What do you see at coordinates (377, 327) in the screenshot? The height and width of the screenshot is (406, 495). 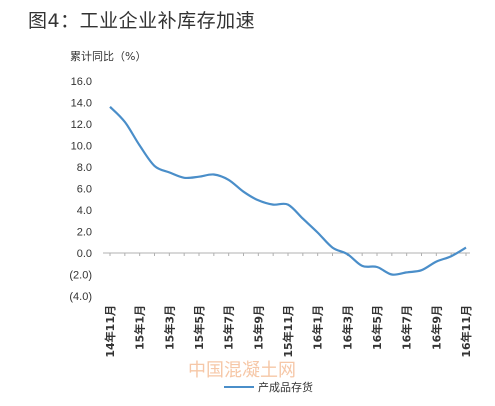 I see `x-tick-label: 16年5月` at bounding box center [377, 327].